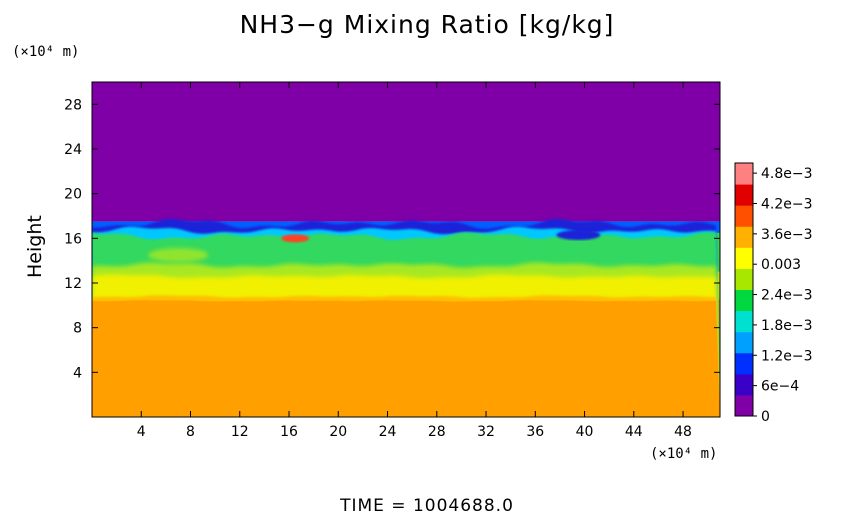 This screenshot has height=519, width=854. I want to click on hotspot-feature, so click(295, 238).